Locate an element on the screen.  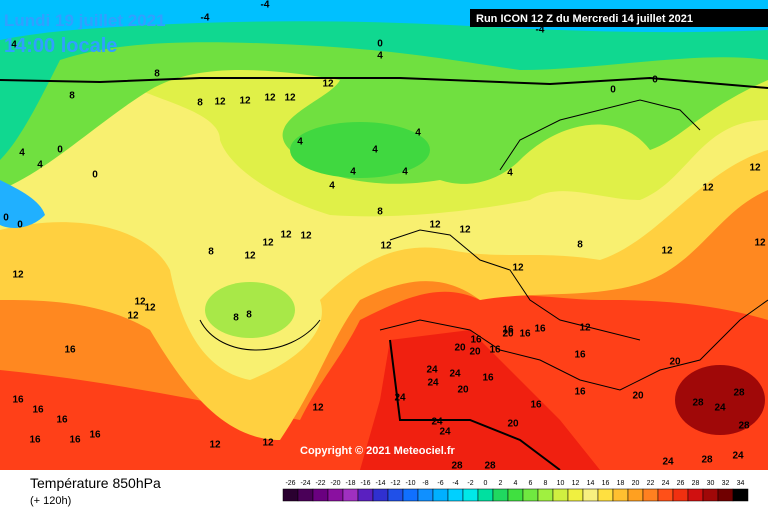
scale-label: 26 is located at coordinates (681, 483).